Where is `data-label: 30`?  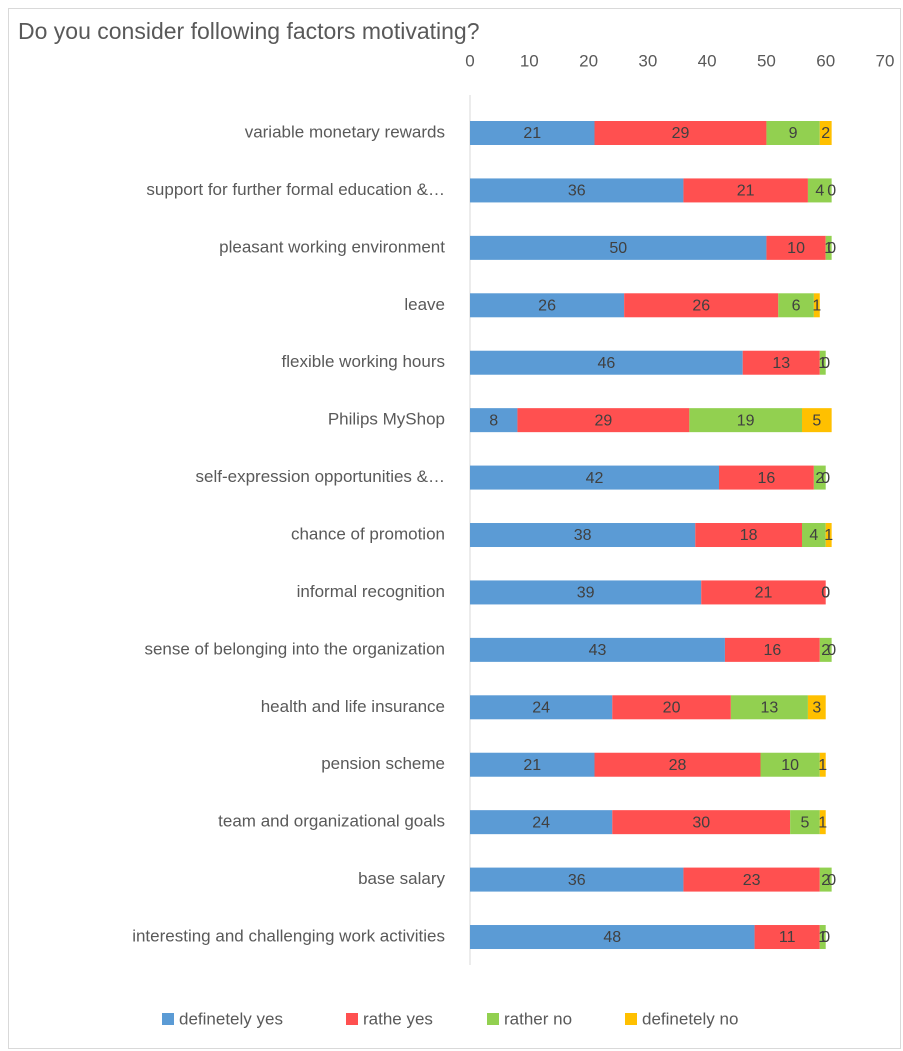 data-label: 30 is located at coordinates (701, 822).